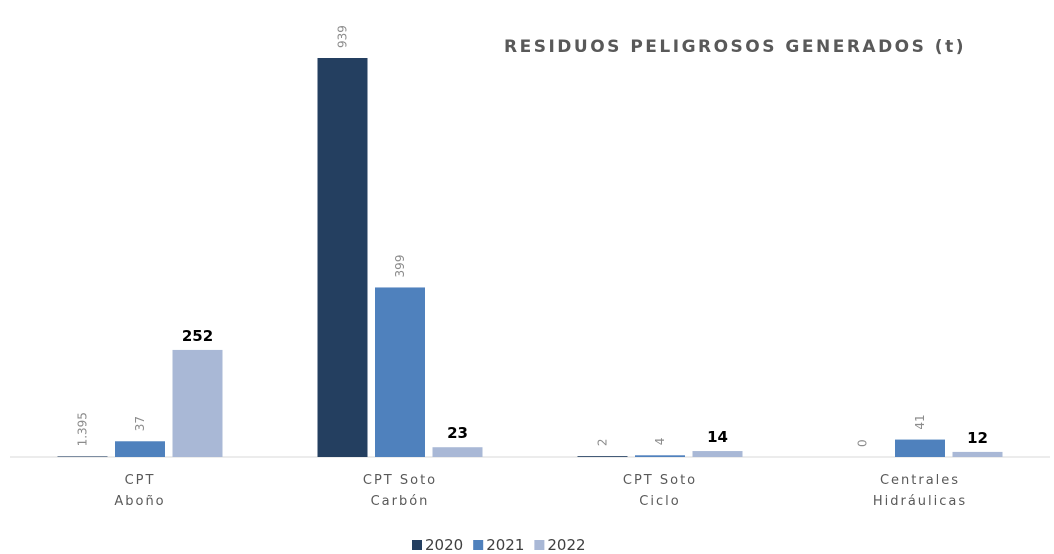 Image resolution: width=1054 pixels, height=554 pixels. Describe the element at coordinates (343, 36) in the screenshot. I see `data-label: 939` at that location.